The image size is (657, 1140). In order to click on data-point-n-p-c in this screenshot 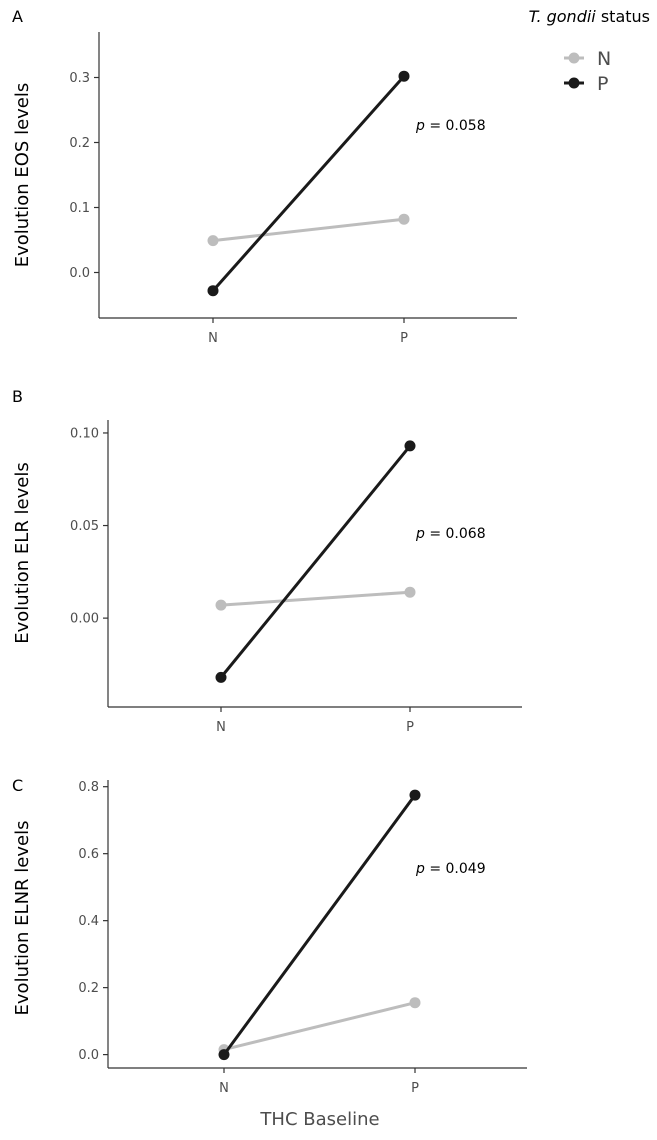, I will do `click(415, 1003)`.